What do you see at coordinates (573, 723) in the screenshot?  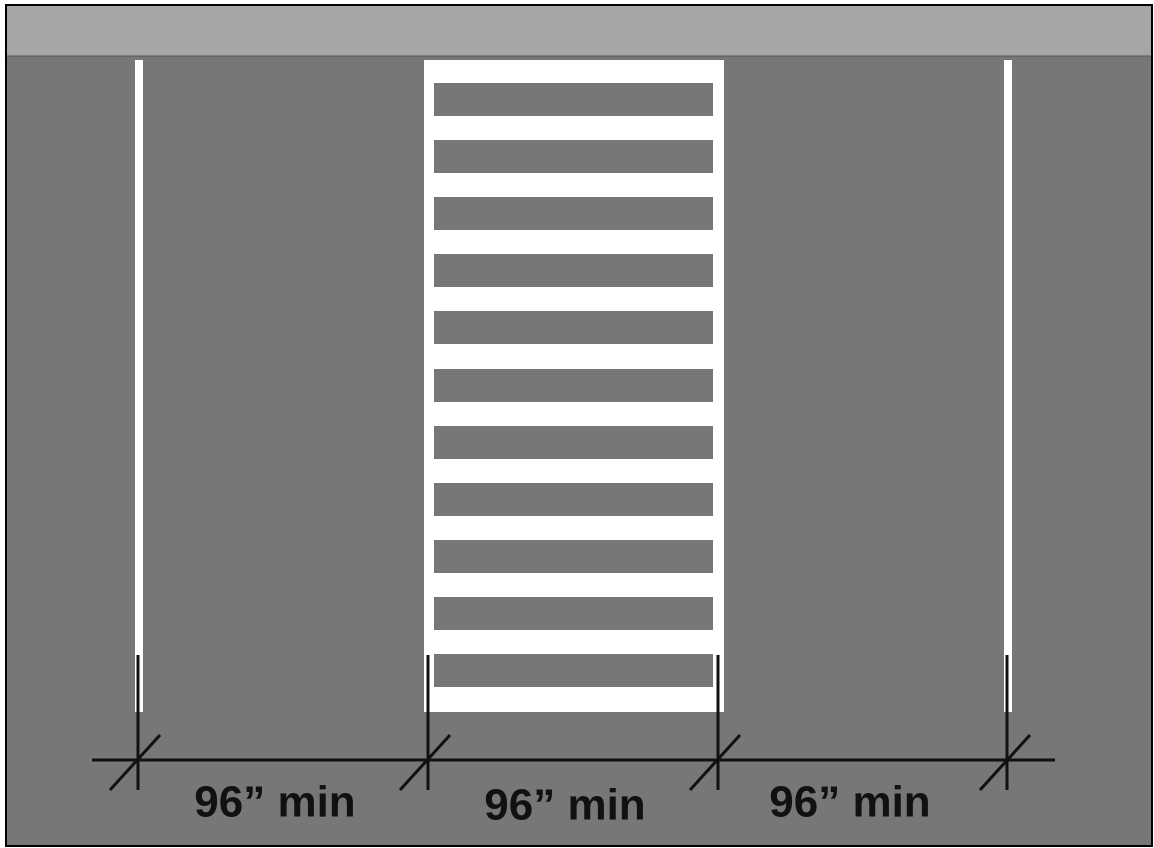 I see `dimension-lines` at bounding box center [573, 723].